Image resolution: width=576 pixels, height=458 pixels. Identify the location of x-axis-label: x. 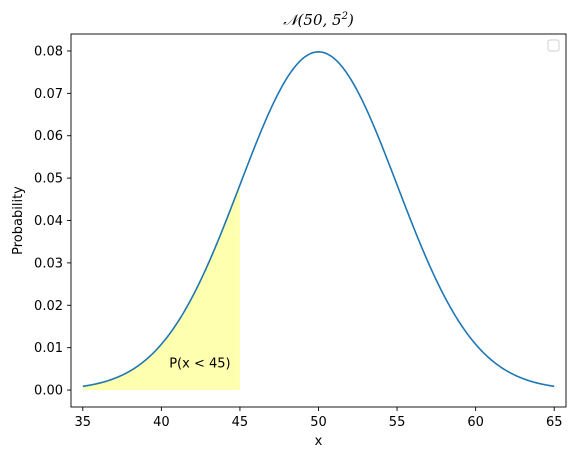
(319, 441).